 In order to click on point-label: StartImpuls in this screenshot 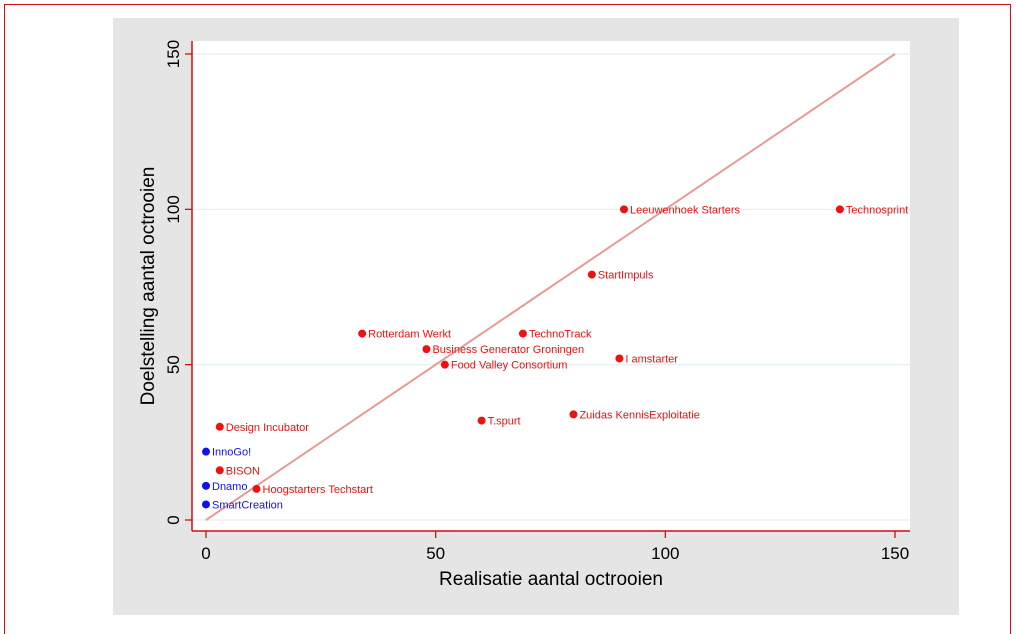, I will do `click(626, 276)`.